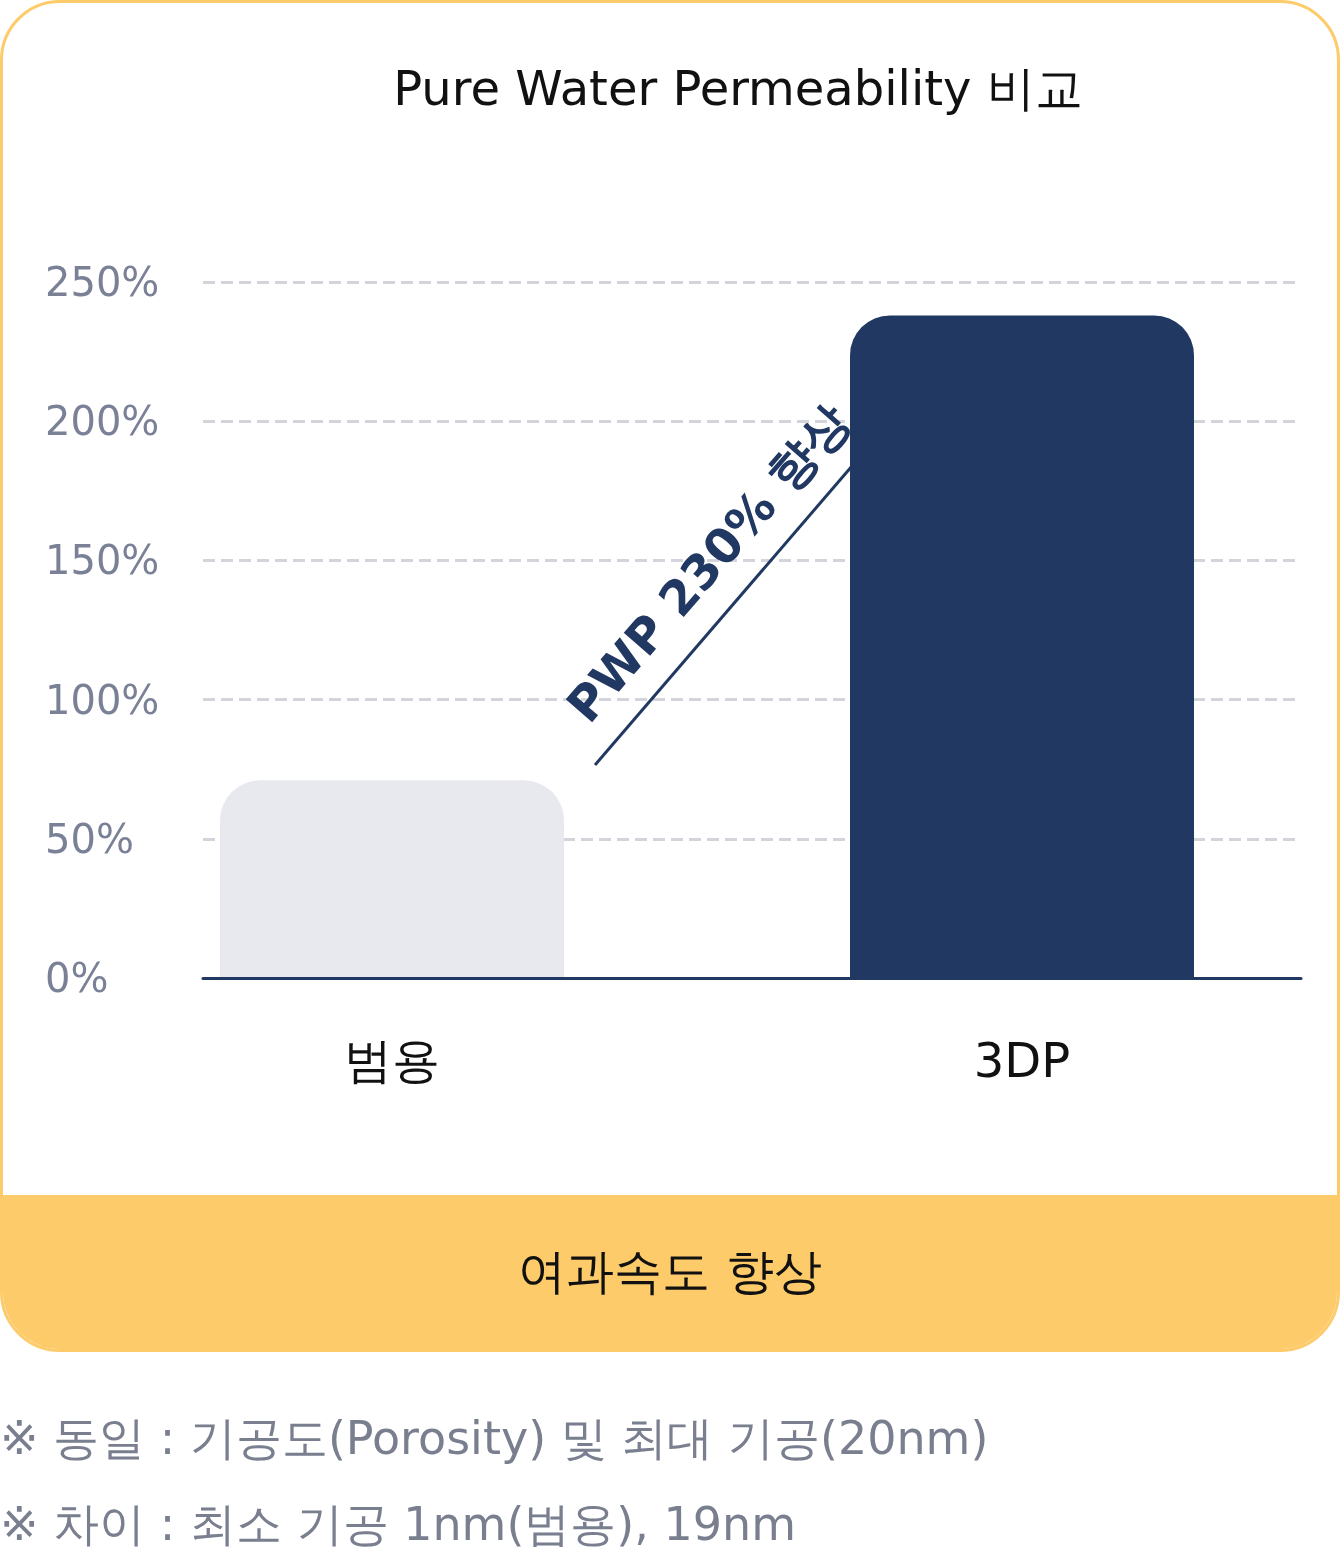 The height and width of the screenshot is (1568, 1340). What do you see at coordinates (102, 560) in the screenshot?
I see `y-tick-label: 150%` at bounding box center [102, 560].